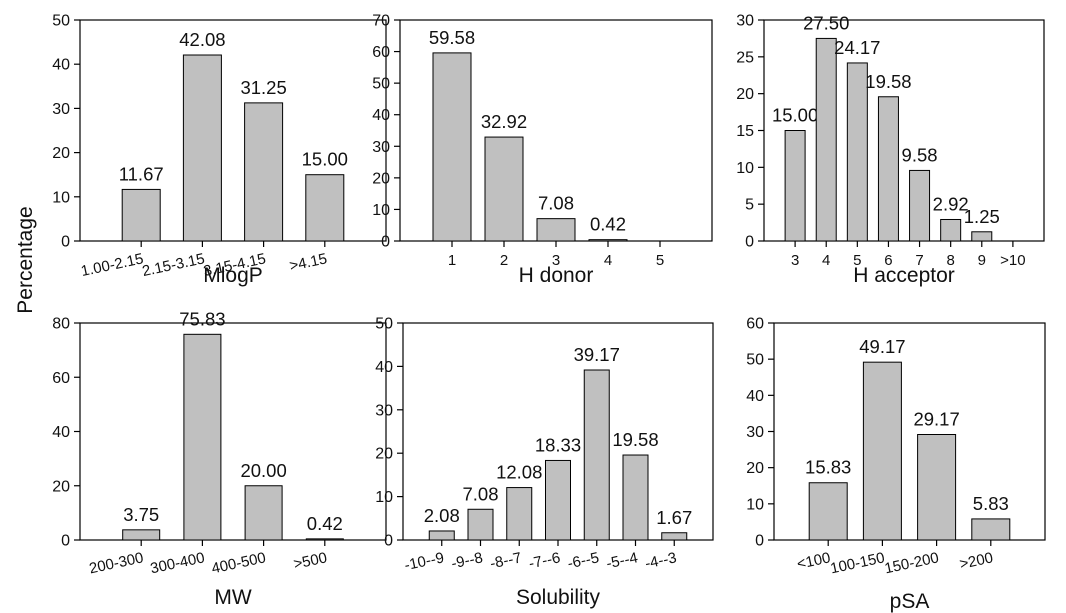 This screenshot has height=613, width=1066. Describe the element at coordinates (857, 563) in the screenshot. I see `x-tick-label: 100-150` at that location.